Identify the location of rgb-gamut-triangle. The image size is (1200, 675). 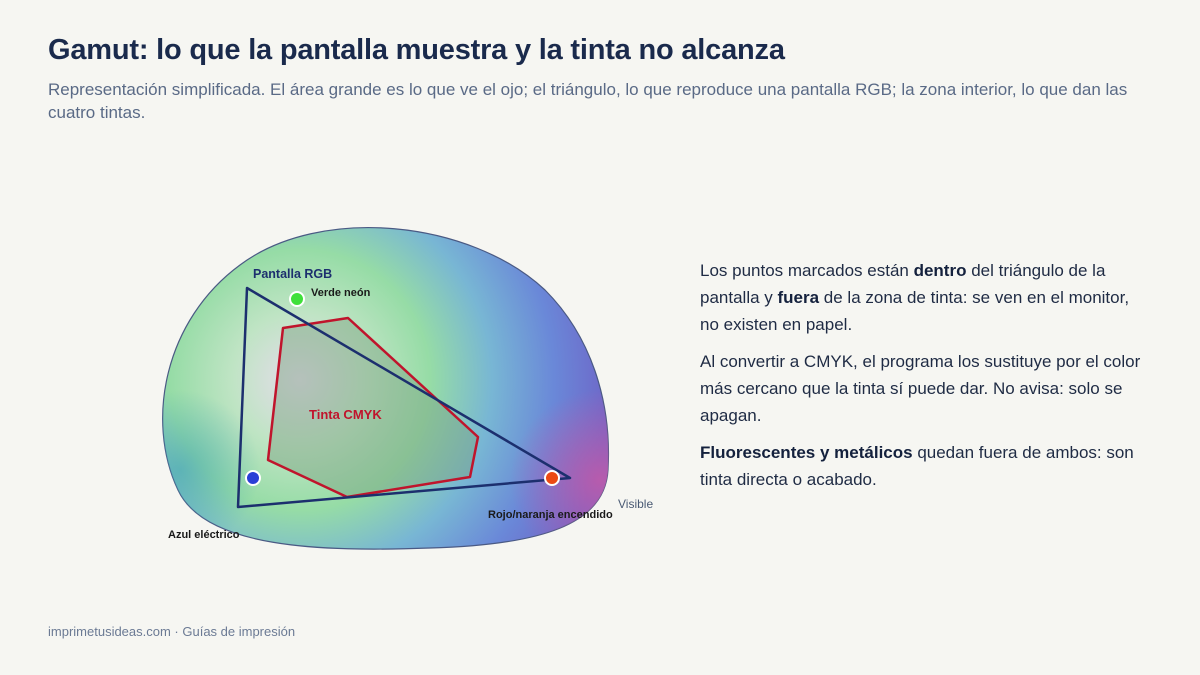
(404, 397).